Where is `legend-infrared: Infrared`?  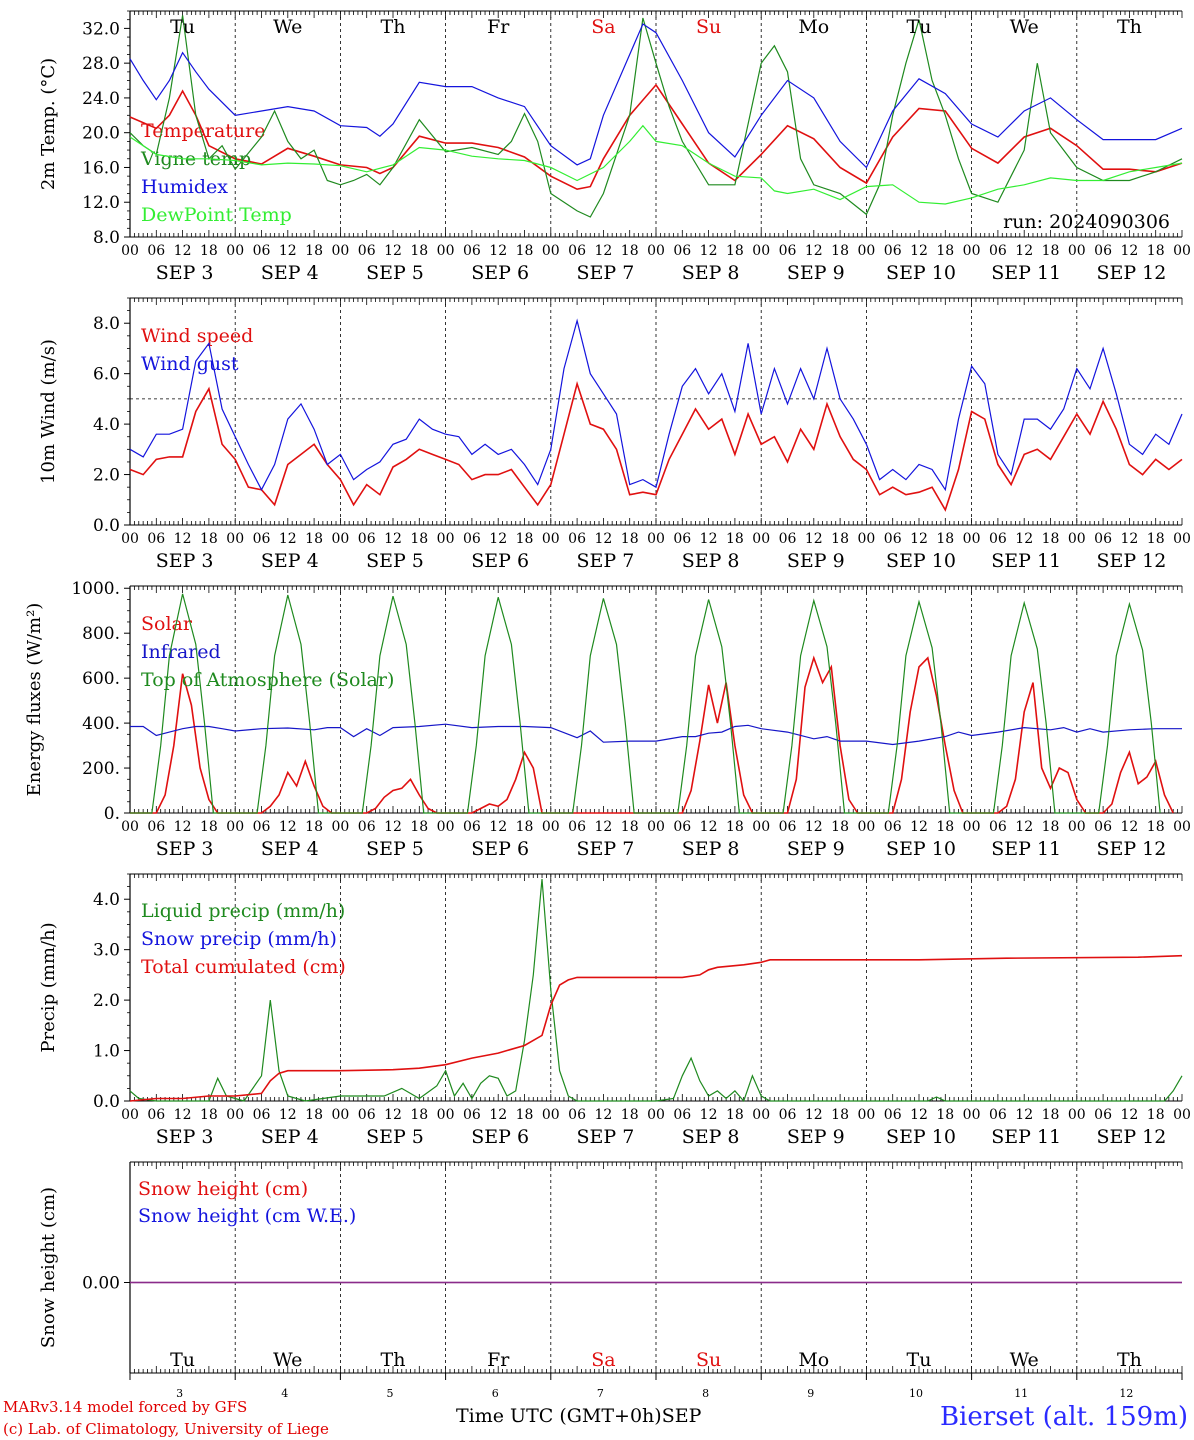 legend-infrared: Infrared is located at coordinates (181, 652).